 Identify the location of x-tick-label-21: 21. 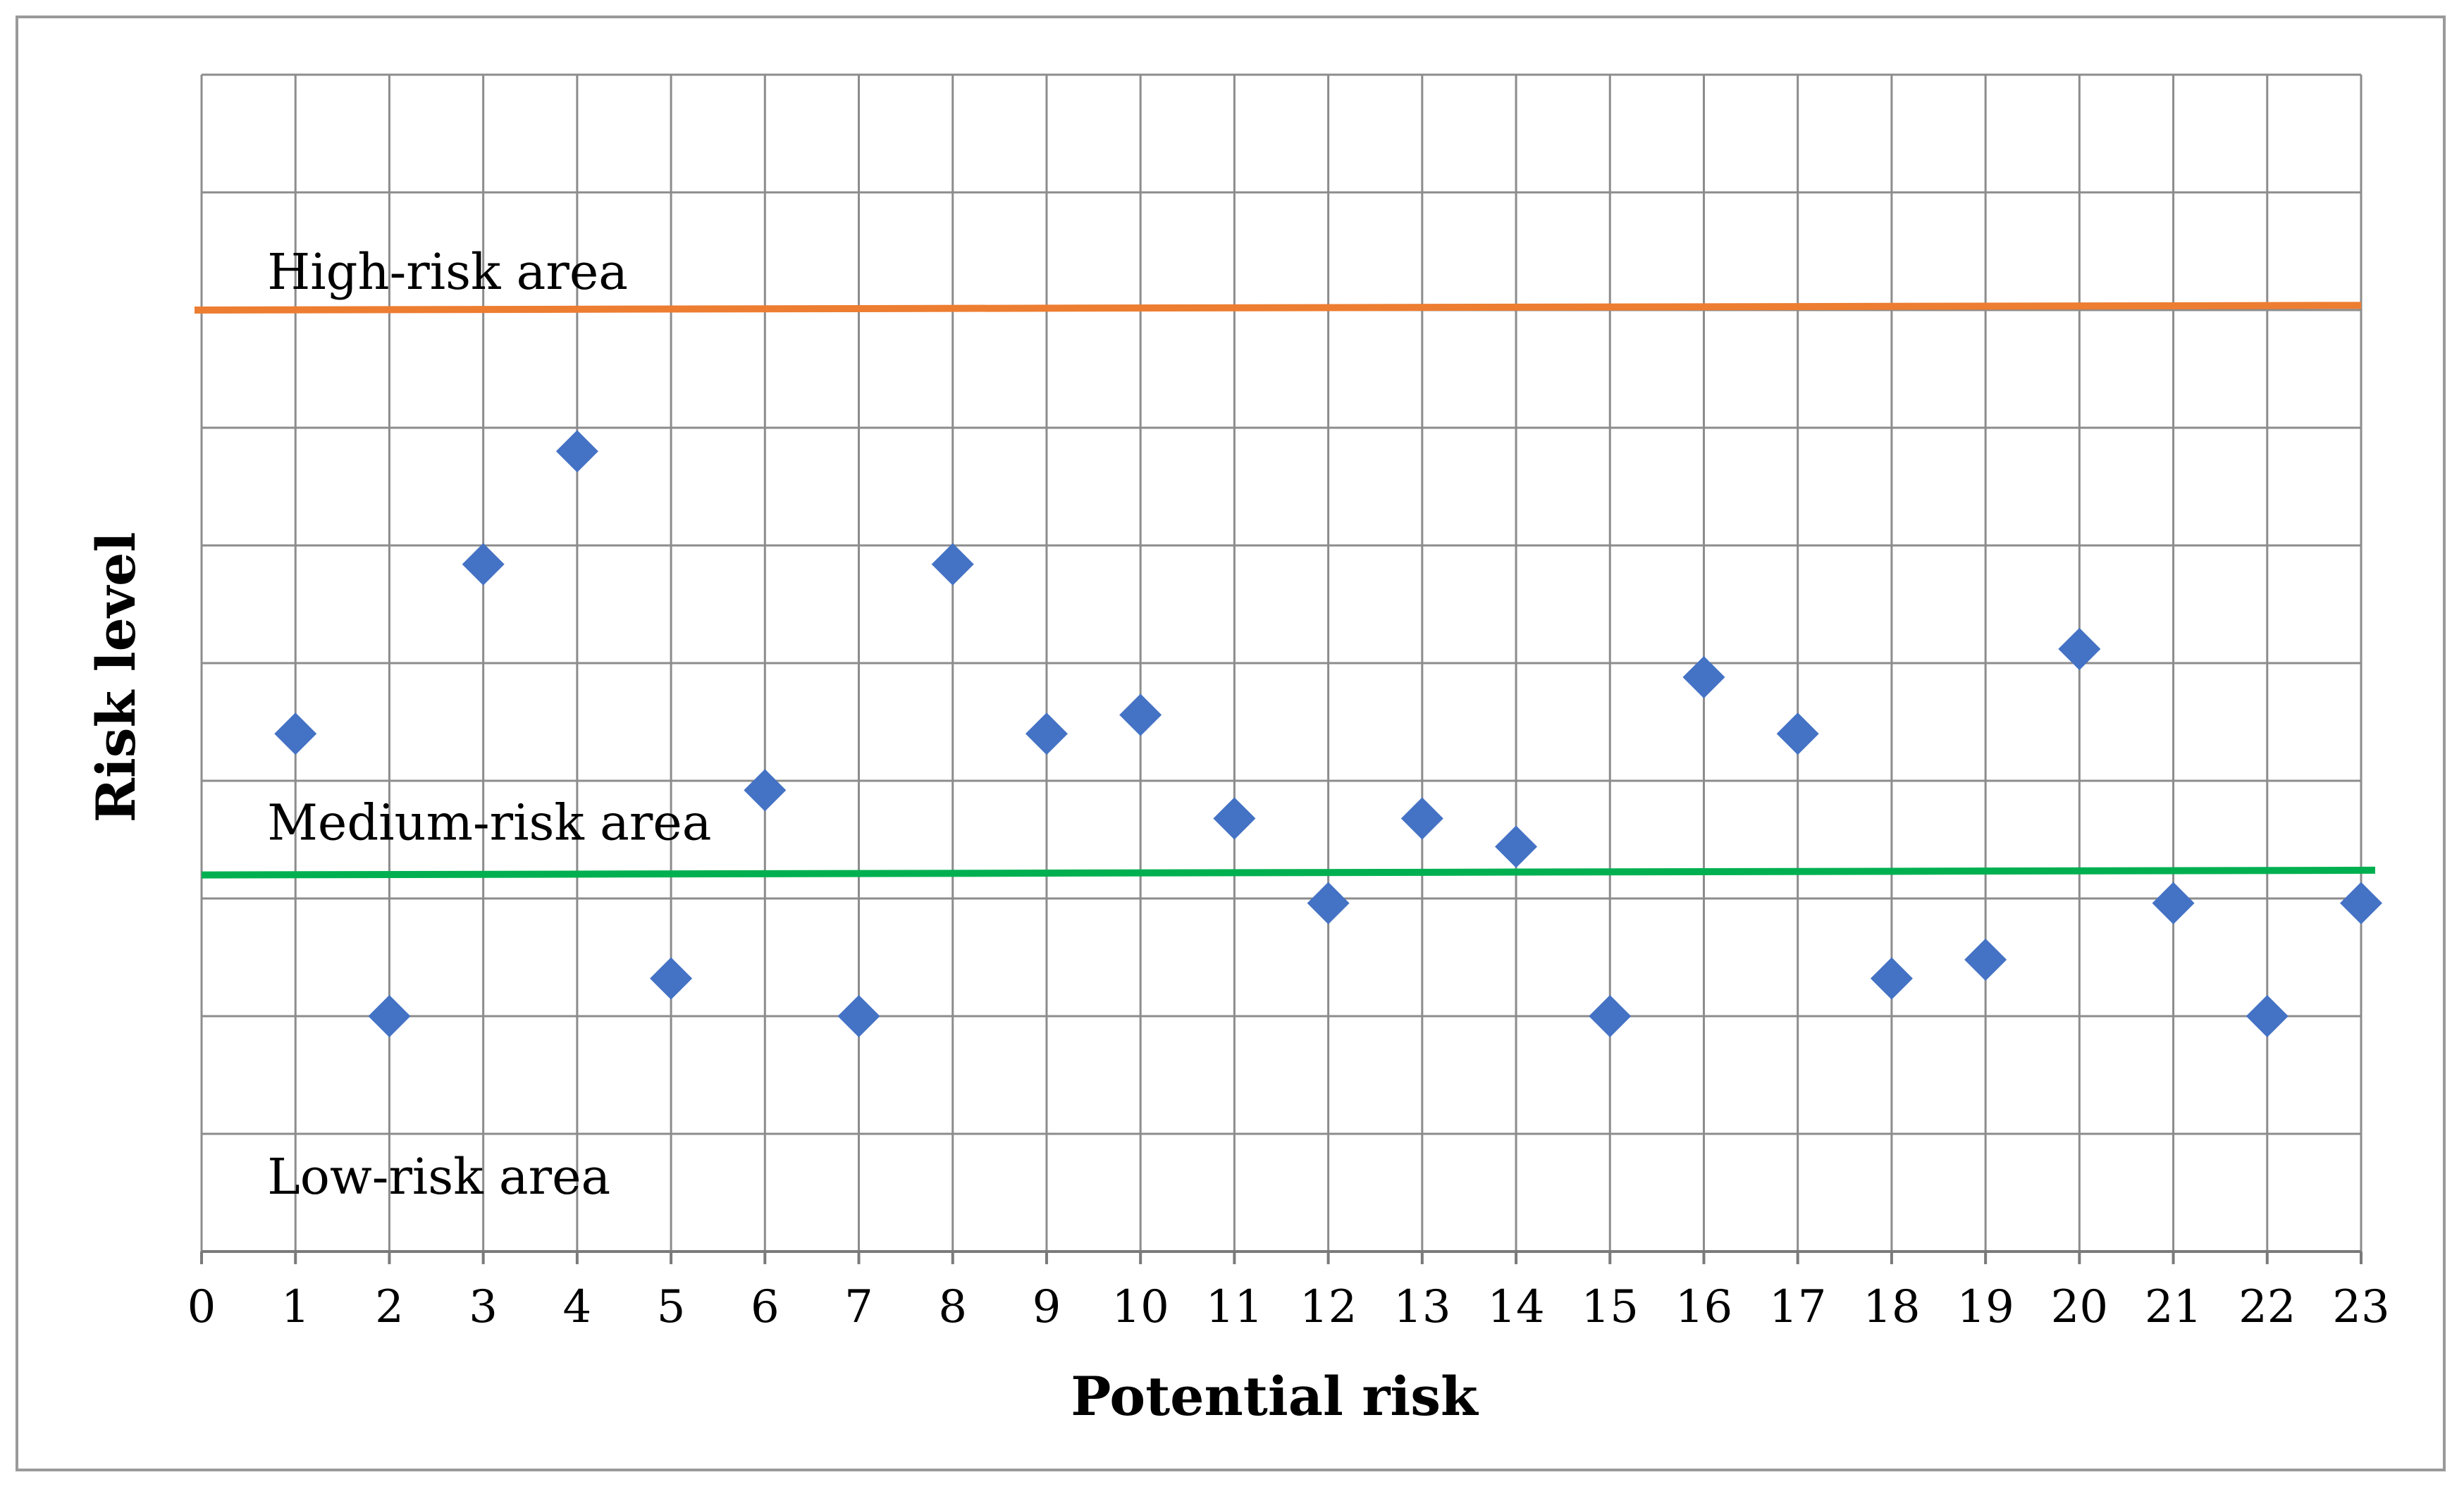
(2173, 1307).